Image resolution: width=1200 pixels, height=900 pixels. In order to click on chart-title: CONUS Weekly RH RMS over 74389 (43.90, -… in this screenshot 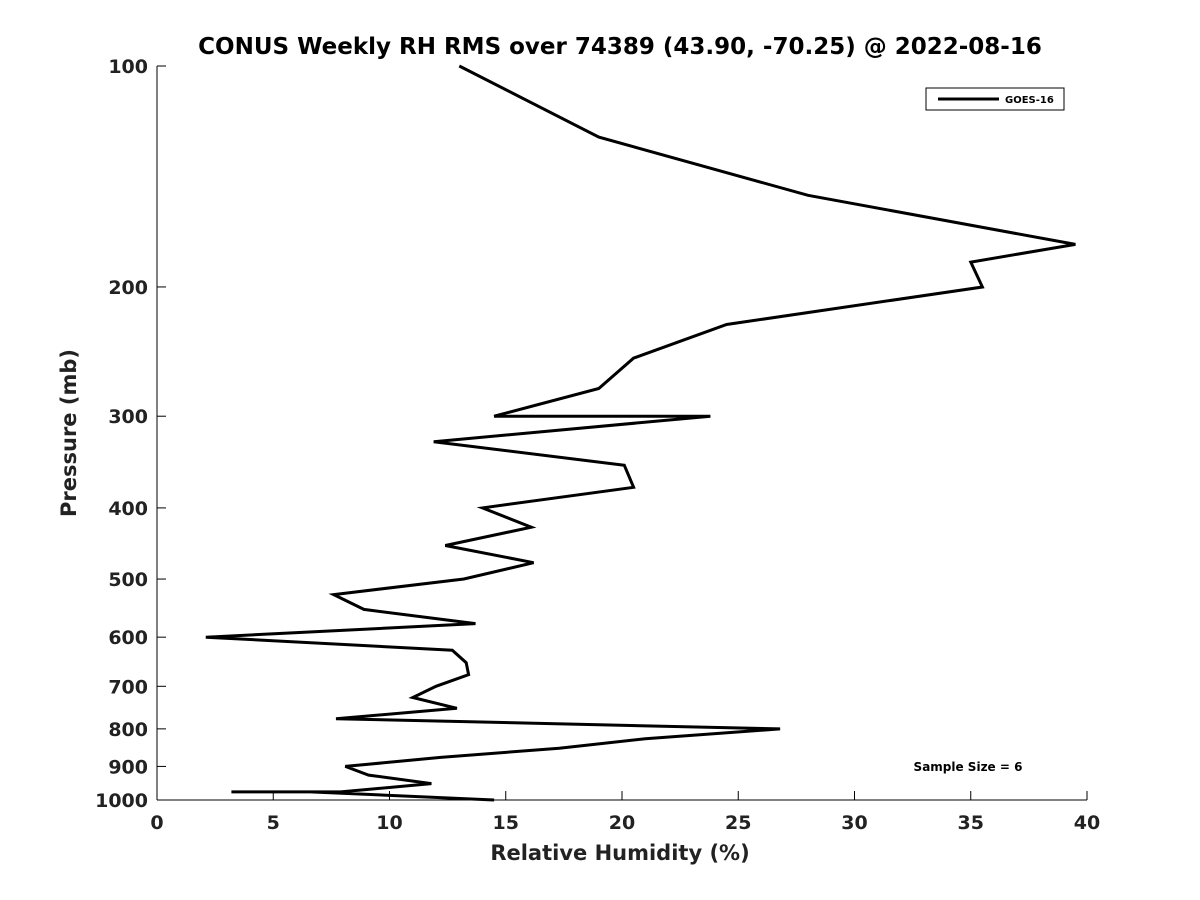, I will do `click(620, 47)`.